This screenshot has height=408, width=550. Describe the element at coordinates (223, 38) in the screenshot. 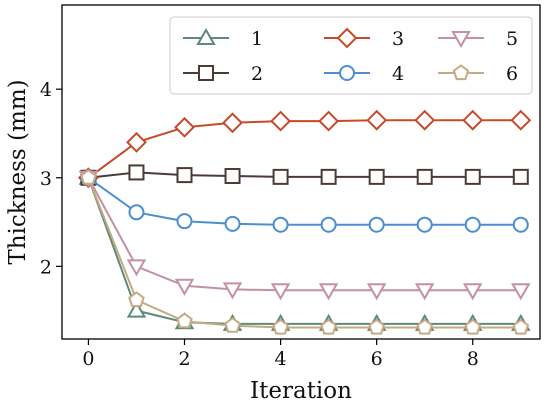

I see `legend-item-1: 1` at that location.